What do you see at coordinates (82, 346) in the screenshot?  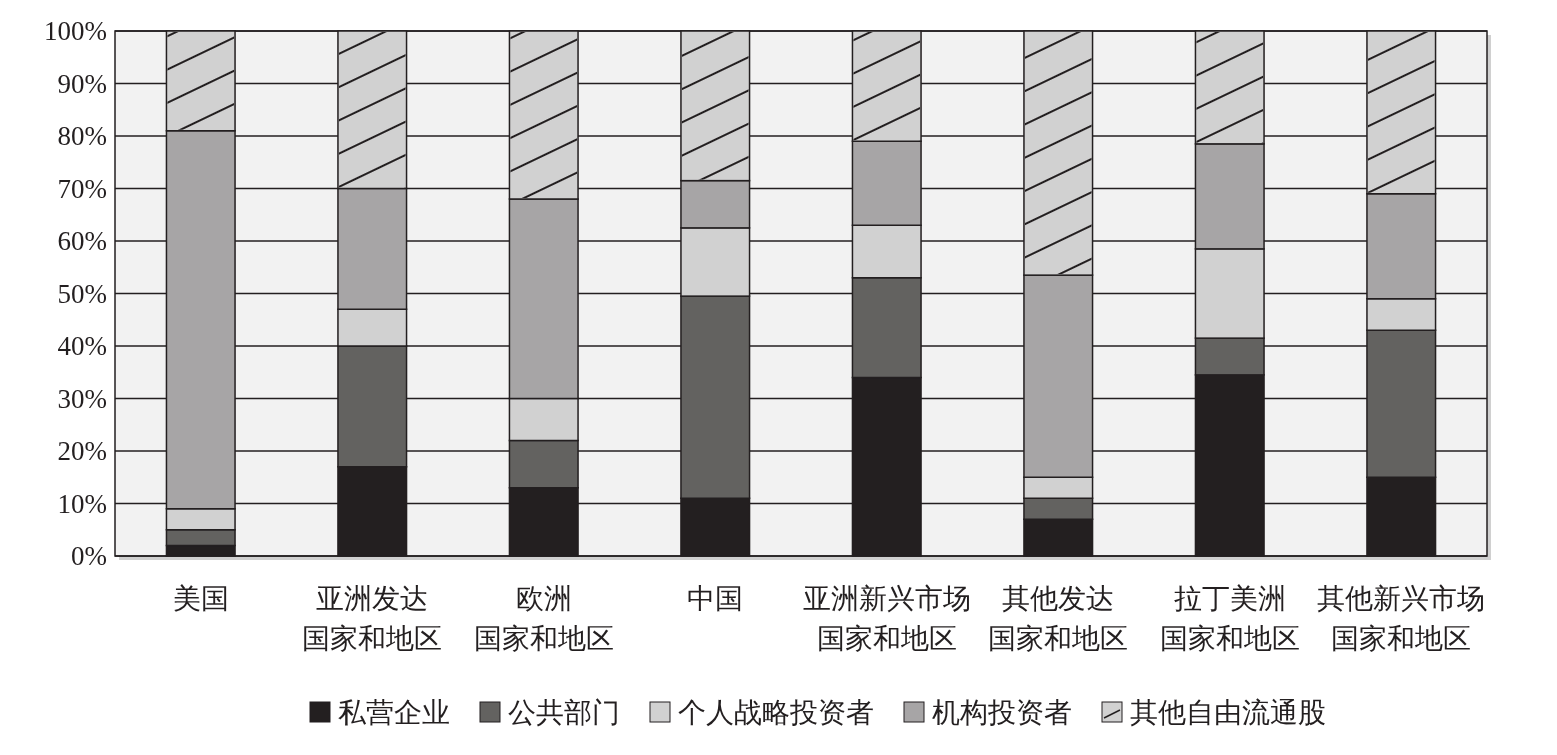 I see `y-tick-label: 40%` at bounding box center [82, 346].